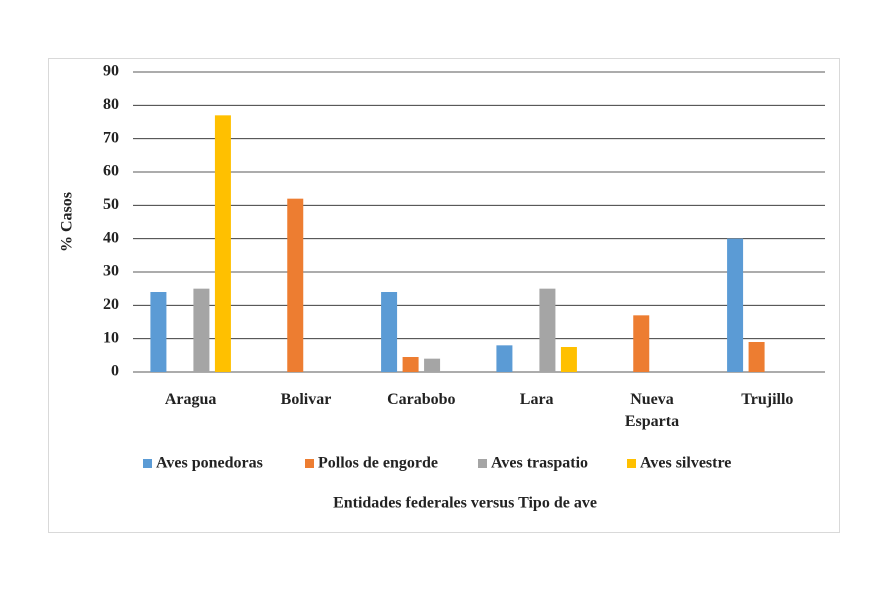 The width and height of the screenshot is (893, 599). Describe the element at coordinates (111, 337) in the screenshot. I see `y-tick-label: 10` at that location.